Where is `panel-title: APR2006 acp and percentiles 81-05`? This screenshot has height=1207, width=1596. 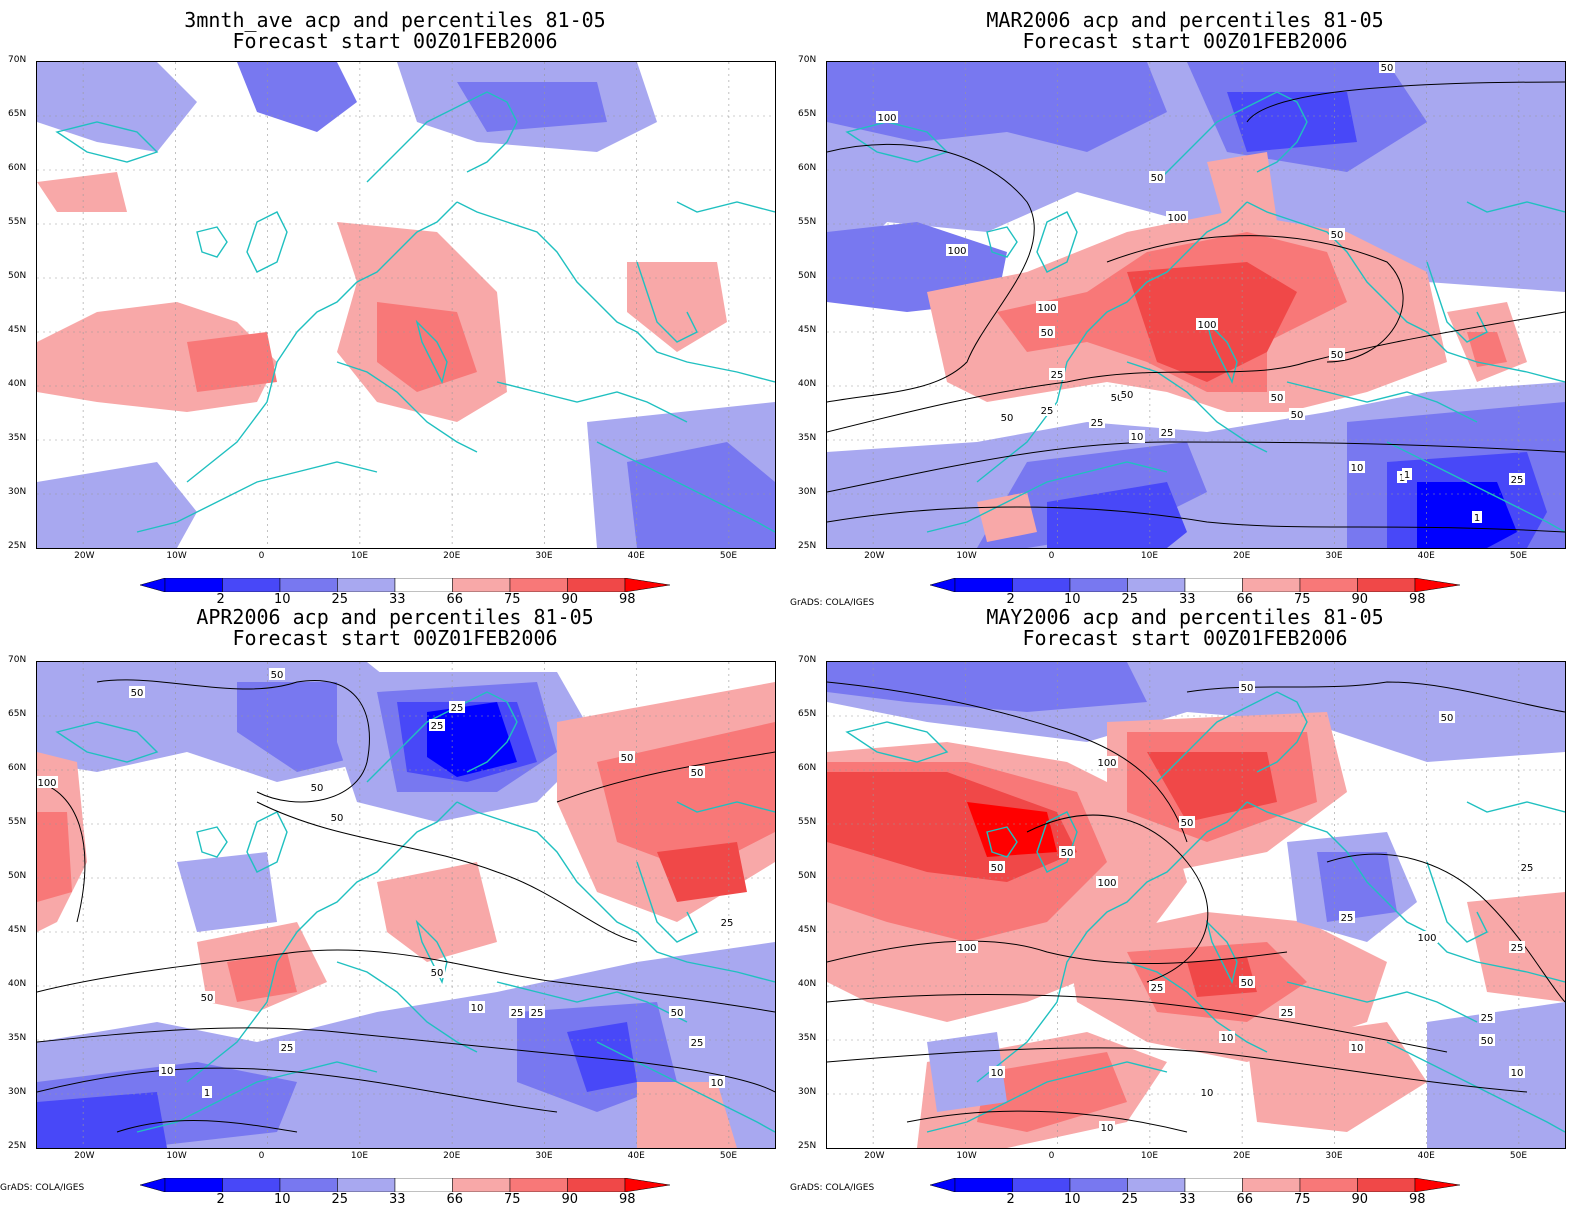
panel-title: APR2006 acp and percentiles 81-05 is located at coordinates (395, 617).